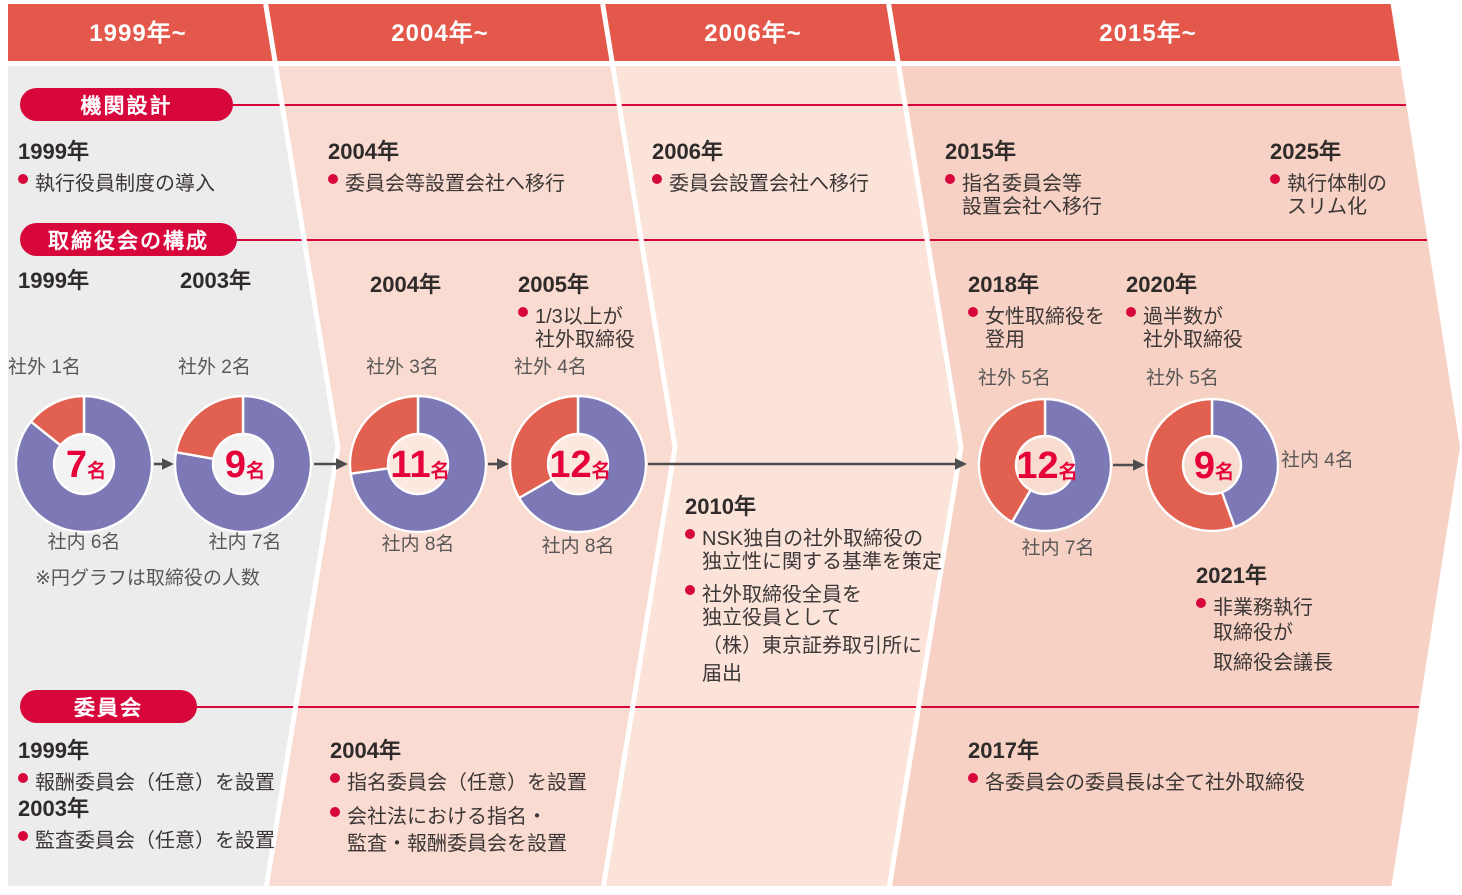 The image size is (1462, 895). I want to click on board-2020-item: 過半数が, so click(1174, 314).